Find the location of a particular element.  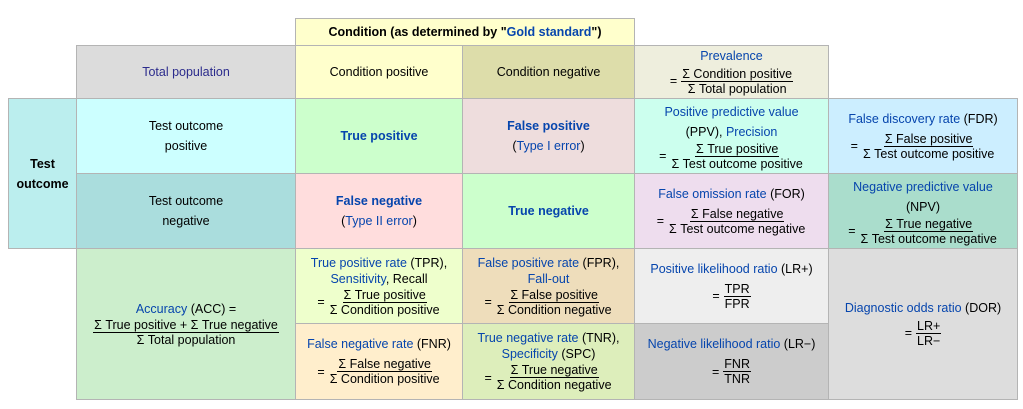

fdr-link: False discovery rate is located at coordinates (904, 118).